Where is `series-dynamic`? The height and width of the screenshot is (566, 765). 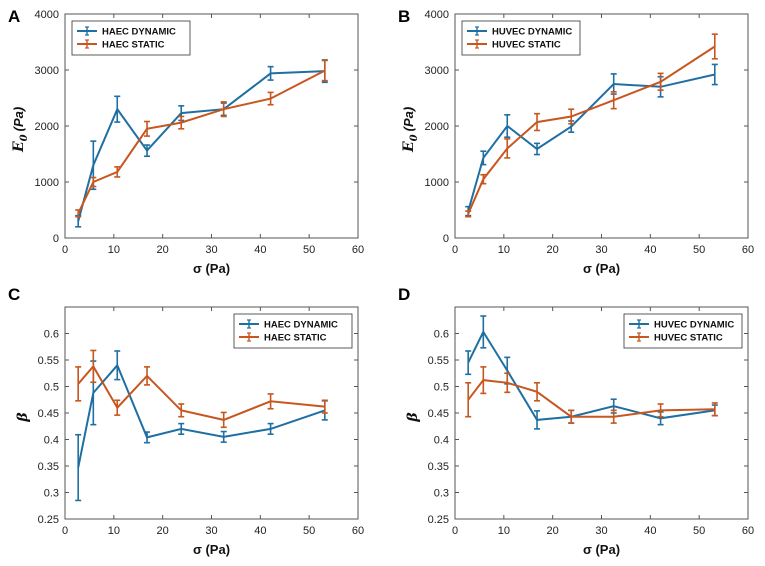 series-dynamic is located at coordinates (201, 426).